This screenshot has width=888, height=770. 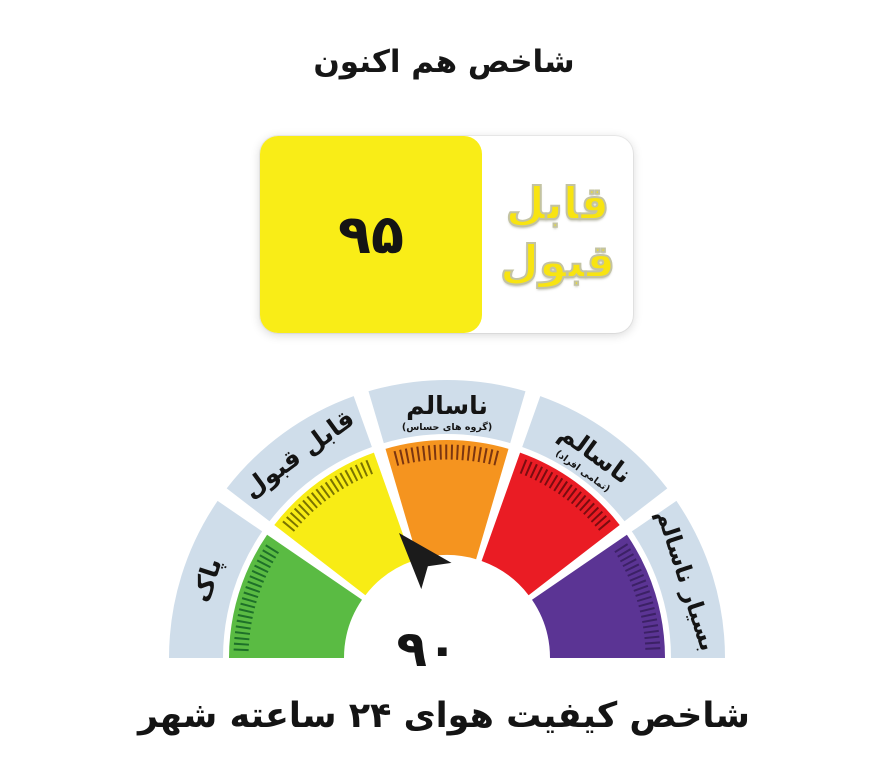 I want to click on page-title: شاخص هم اکنون, so click(x=444, y=62).